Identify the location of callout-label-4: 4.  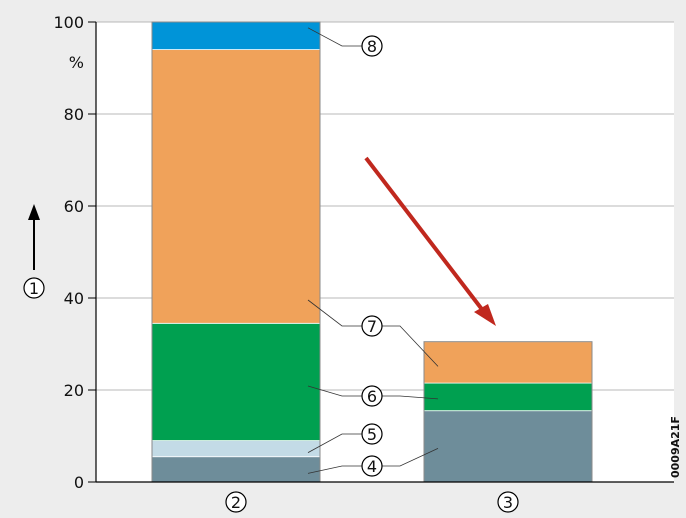
(372, 466).